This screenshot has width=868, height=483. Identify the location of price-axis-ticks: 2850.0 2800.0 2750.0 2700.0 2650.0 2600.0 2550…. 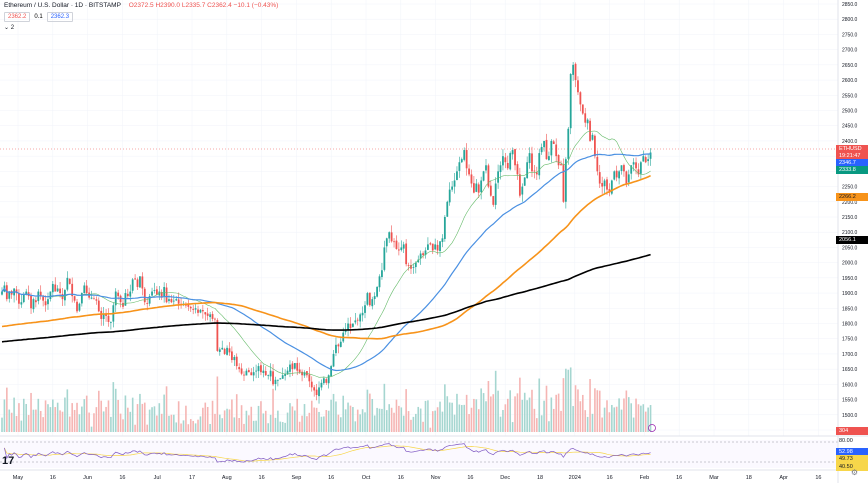
(850, 218).